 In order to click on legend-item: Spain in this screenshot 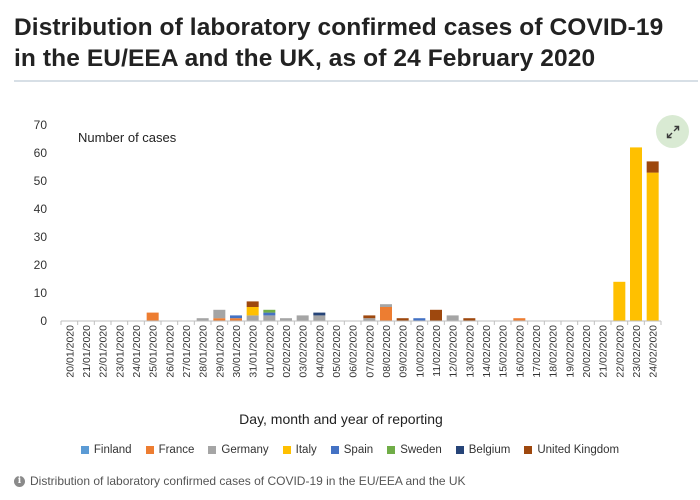, I will do `click(352, 450)`.